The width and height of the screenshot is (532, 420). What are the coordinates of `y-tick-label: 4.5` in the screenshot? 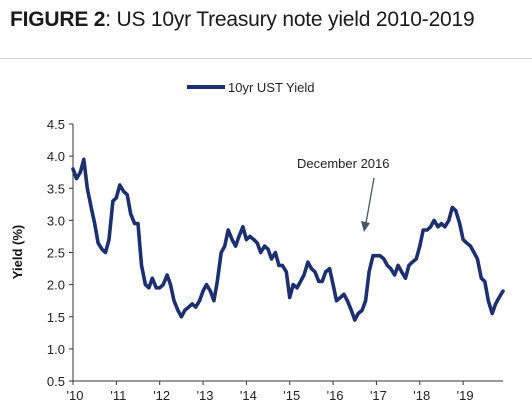 It's located at (56, 124).